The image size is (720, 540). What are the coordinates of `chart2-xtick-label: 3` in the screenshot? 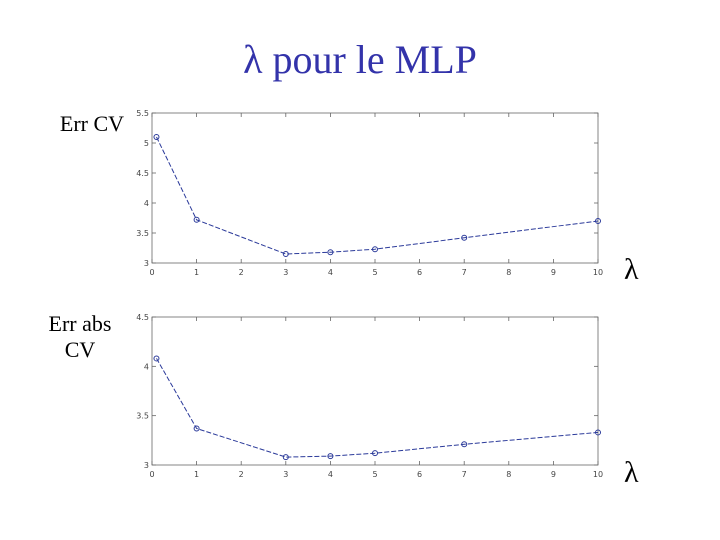 It's located at (285, 474).